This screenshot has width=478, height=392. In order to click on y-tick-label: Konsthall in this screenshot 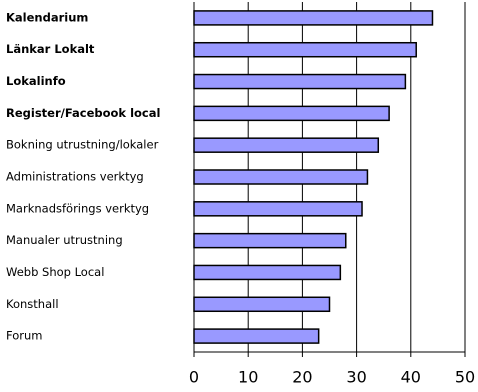, I will do `click(32, 304)`.